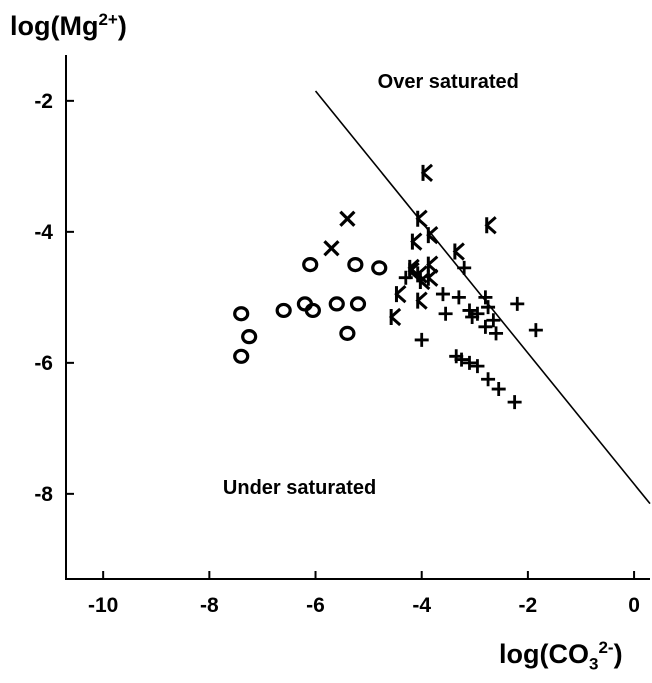 This screenshot has height=683, width=652. Describe the element at coordinates (528, 605) in the screenshot. I see `x-tick-label: -2` at that location.